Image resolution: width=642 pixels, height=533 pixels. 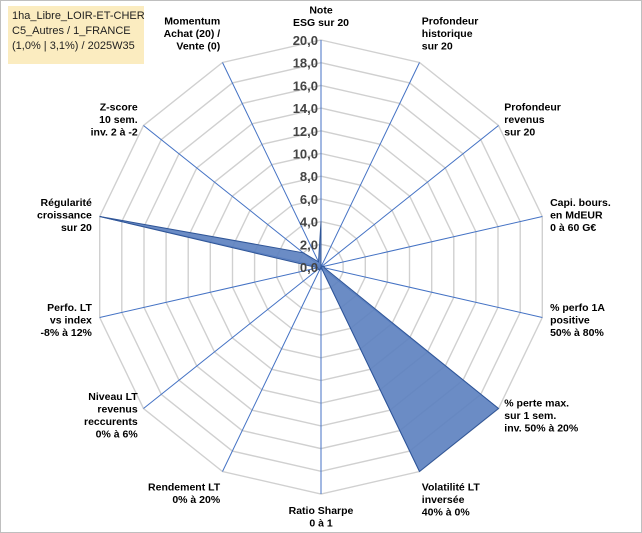 I want to click on axis-label: Profondeur historique sur 20, so click(x=450, y=34).